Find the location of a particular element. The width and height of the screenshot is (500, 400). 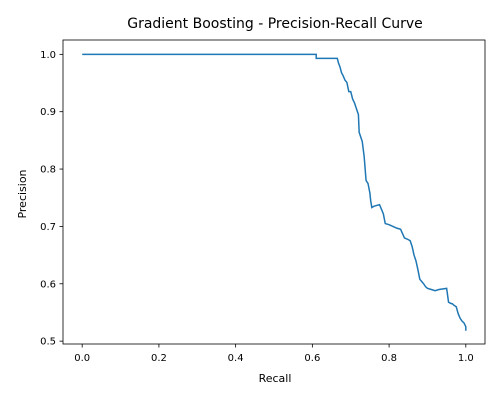

x-tick-label: 0.8 is located at coordinates (389, 358).